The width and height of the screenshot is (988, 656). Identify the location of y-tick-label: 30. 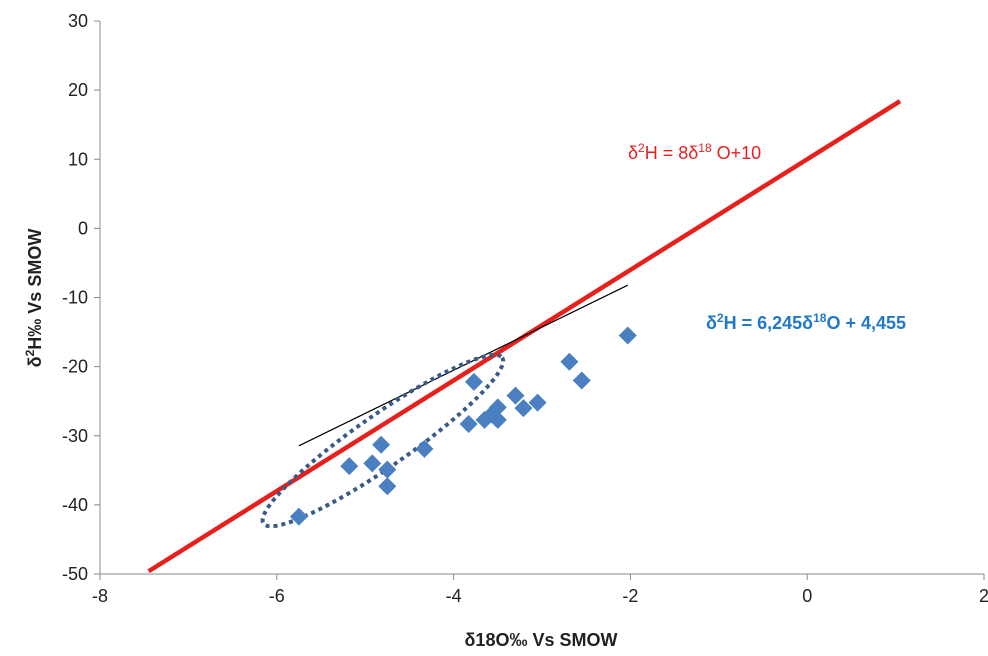
(78, 21).